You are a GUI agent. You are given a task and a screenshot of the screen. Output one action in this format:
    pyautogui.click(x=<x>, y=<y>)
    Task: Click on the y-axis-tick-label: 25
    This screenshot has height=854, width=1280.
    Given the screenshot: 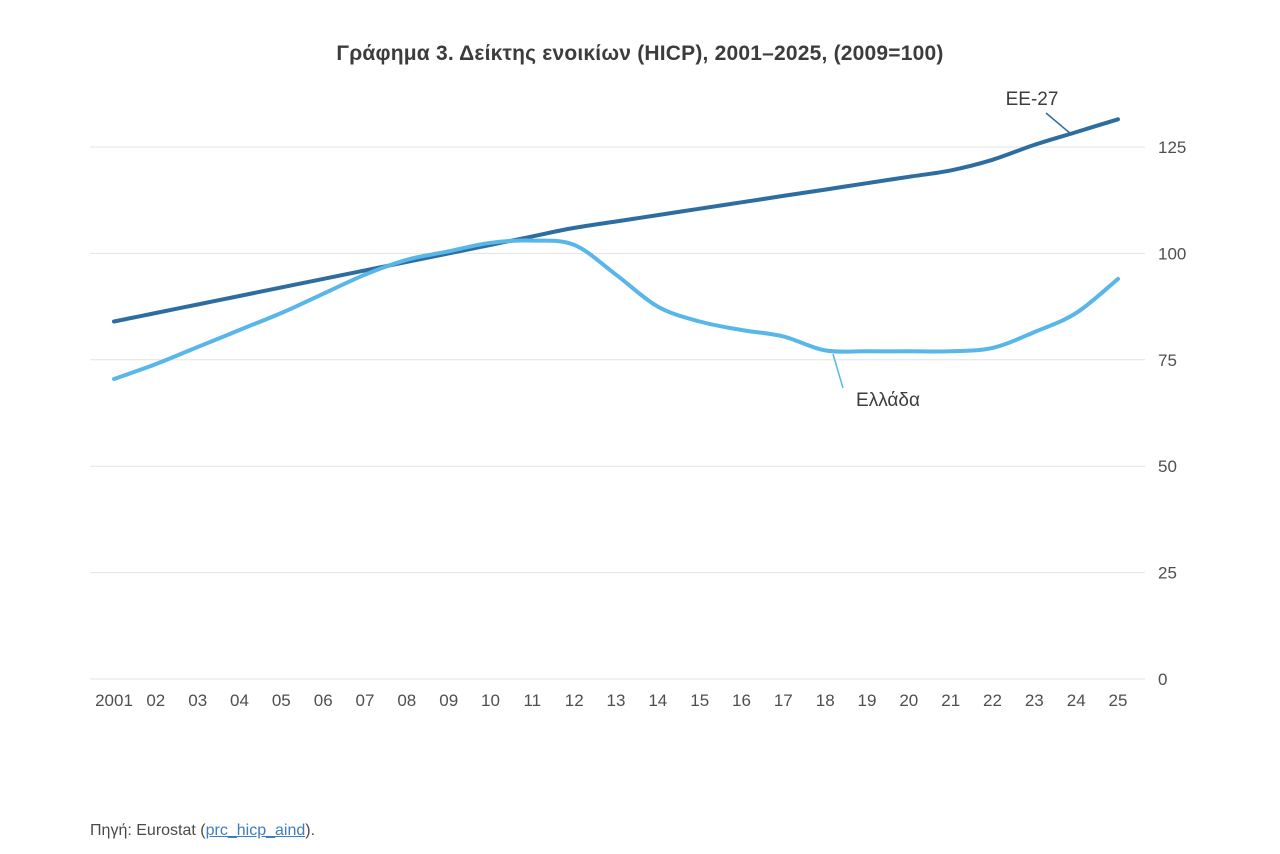 What is the action you would take?
    pyautogui.click(x=1167, y=573)
    